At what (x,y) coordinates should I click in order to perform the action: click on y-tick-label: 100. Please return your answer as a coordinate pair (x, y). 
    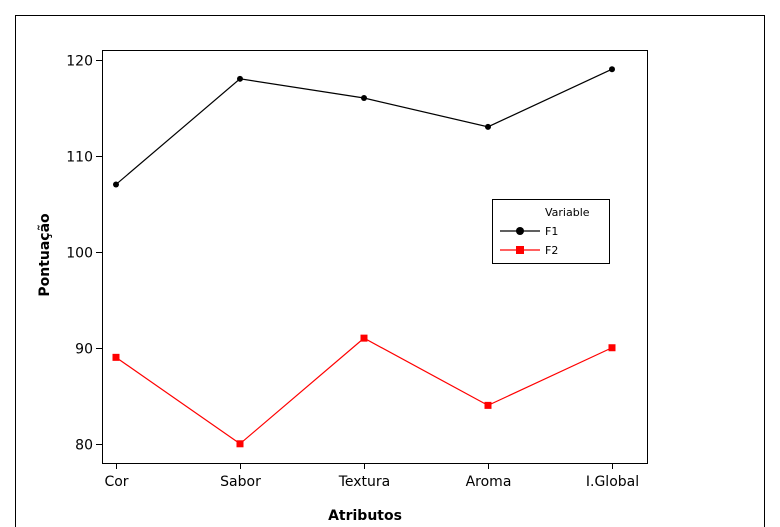
    Looking at the image, I should click on (79, 254).